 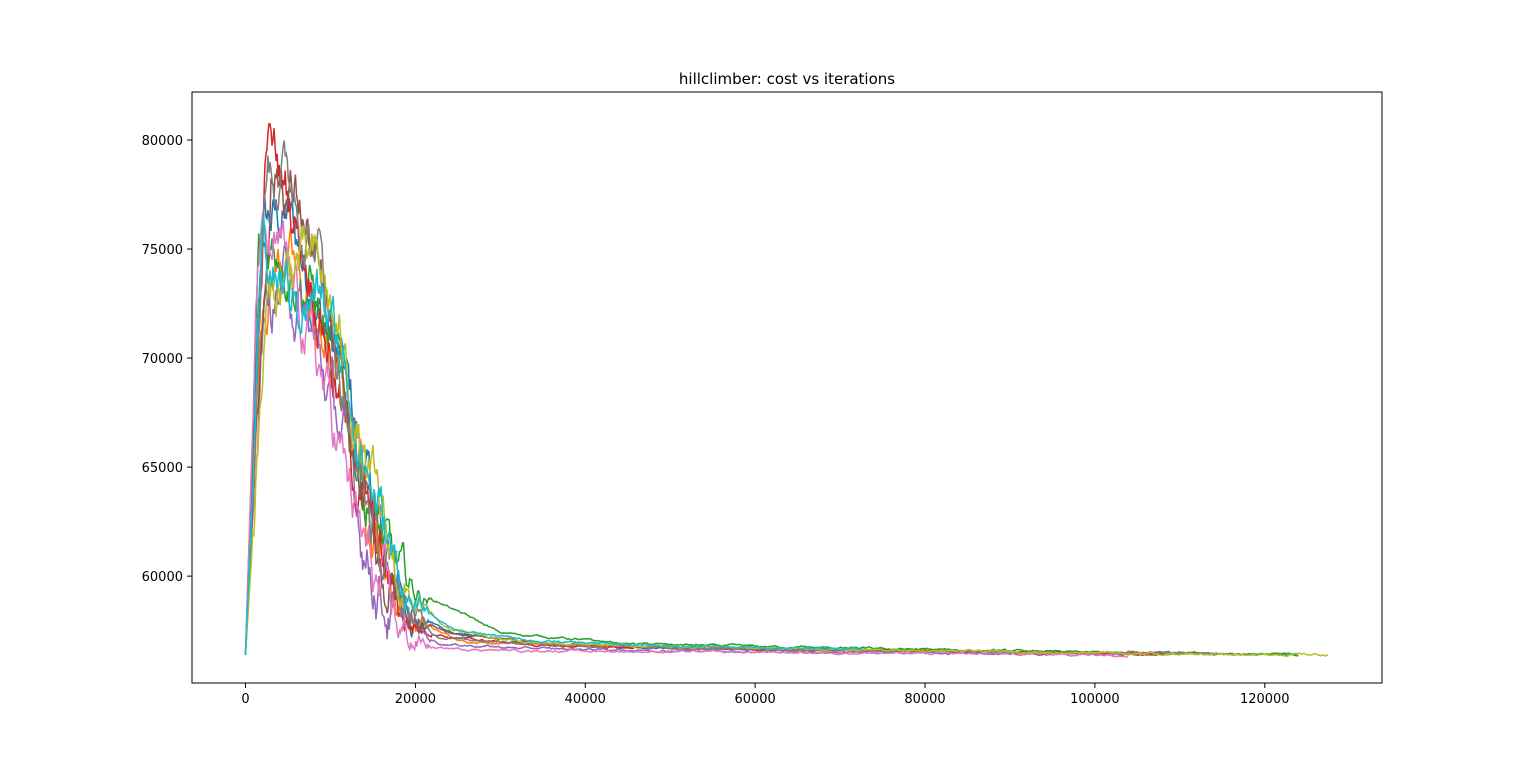 What do you see at coordinates (162, 141) in the screenshot?
I see `y-tick-label: 80000` at bounding box center [162, 141].